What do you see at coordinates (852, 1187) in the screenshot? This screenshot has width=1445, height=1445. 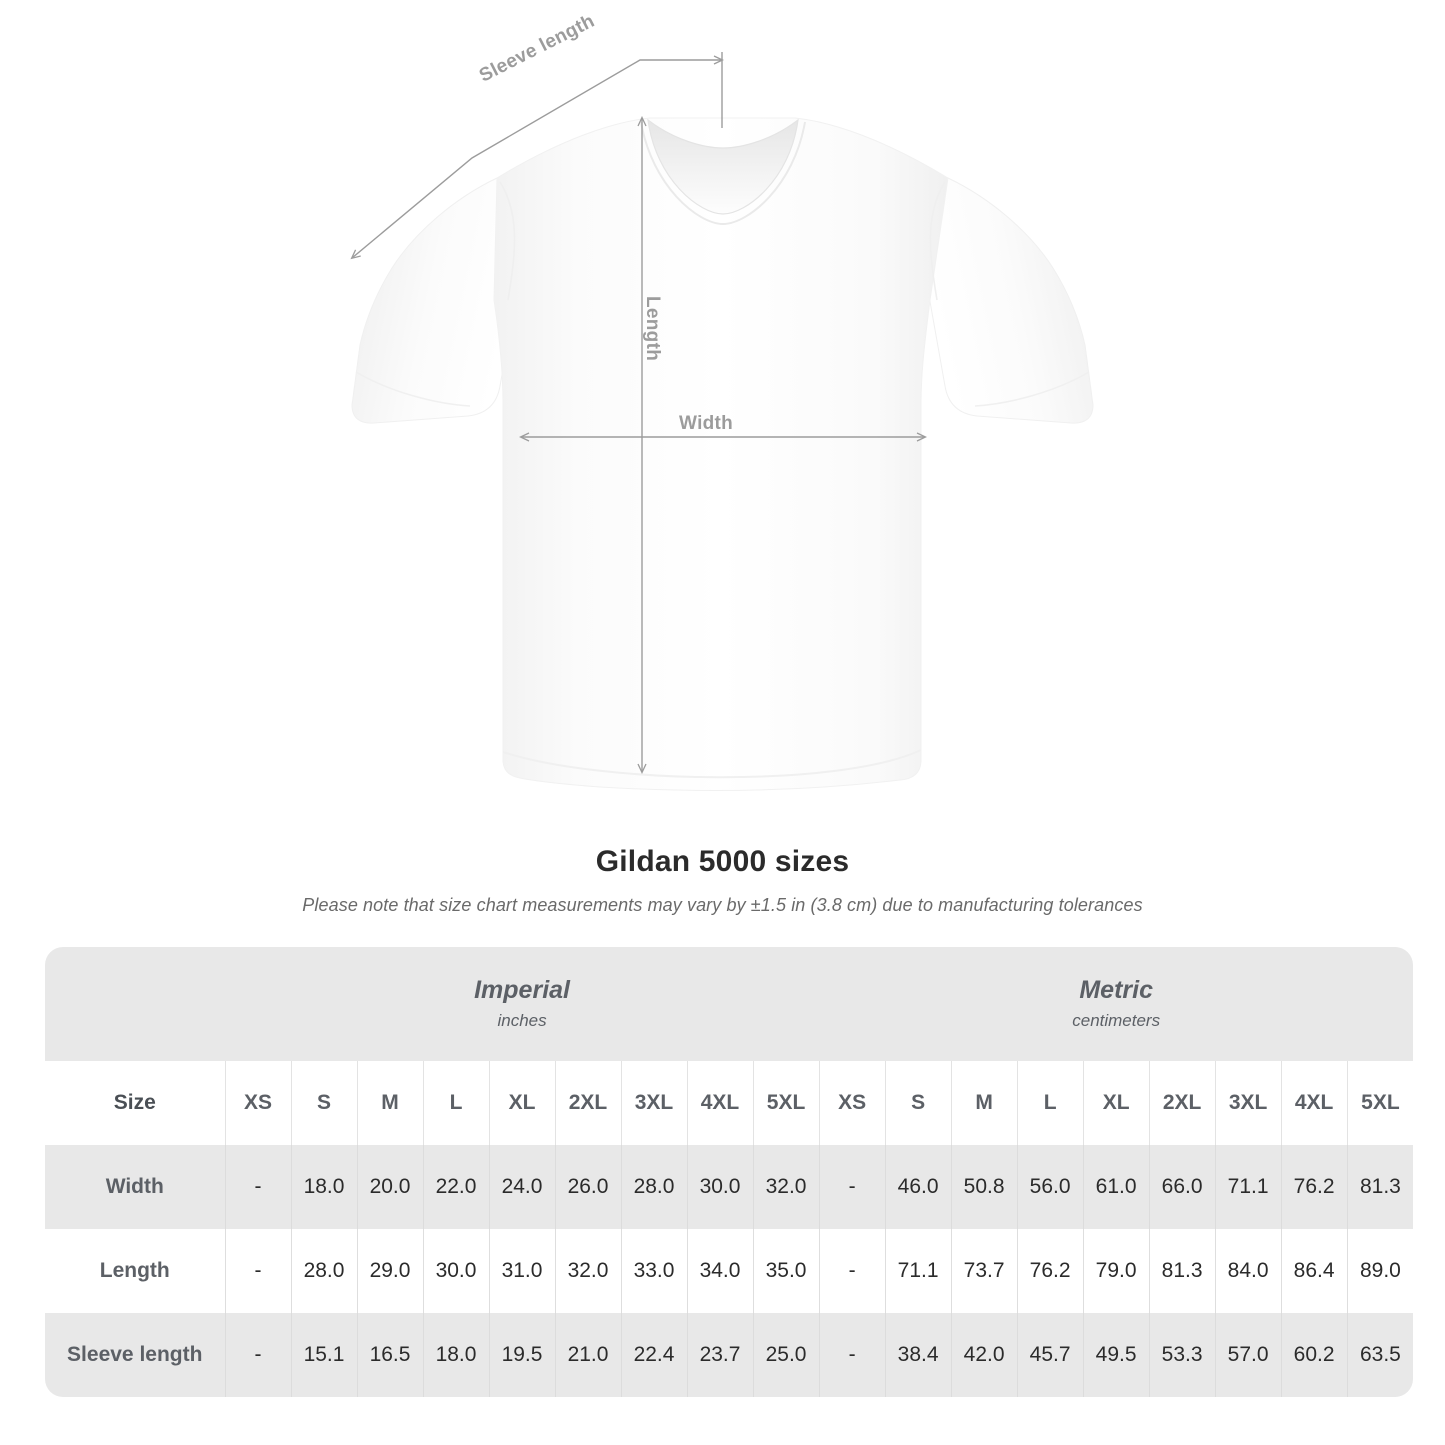 I see `width-metric-xs: -` at bounding box center [852, 1187].